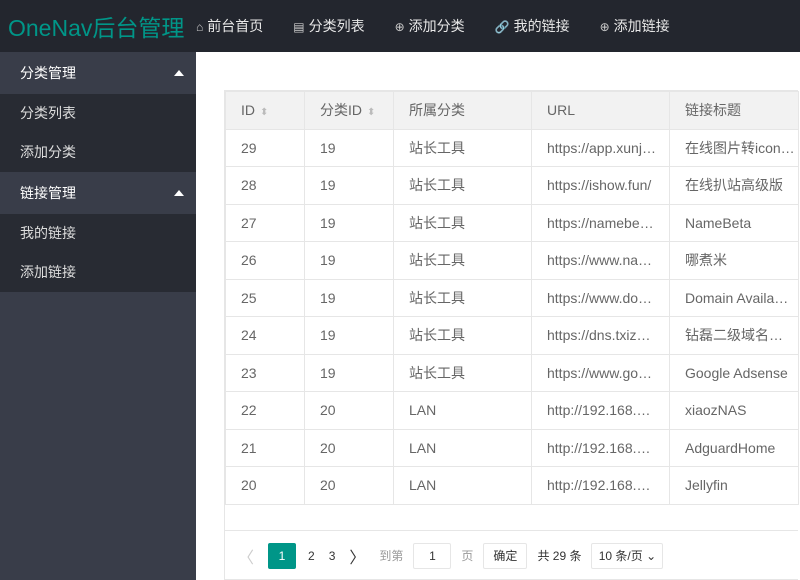 This screenshot has height=580, width=800. What do you see at coordinates (265, 260) in the screenshot?
I see `cell-id: 26` at bounding box center [265, 260].